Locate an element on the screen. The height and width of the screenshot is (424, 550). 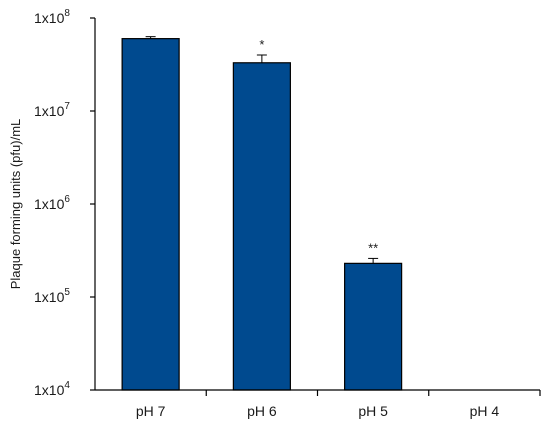
y-axis-label: Plaque forming units (pfu)/mL is located at coordinates (15, 204).